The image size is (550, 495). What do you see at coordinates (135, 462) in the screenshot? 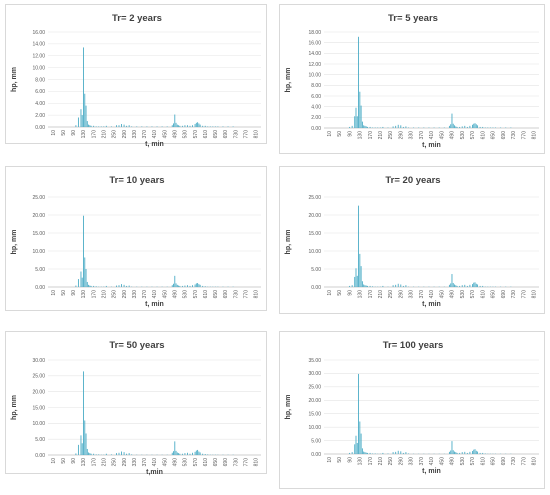
I see `x-tick-label: 330` at bounding box center [135, 462].